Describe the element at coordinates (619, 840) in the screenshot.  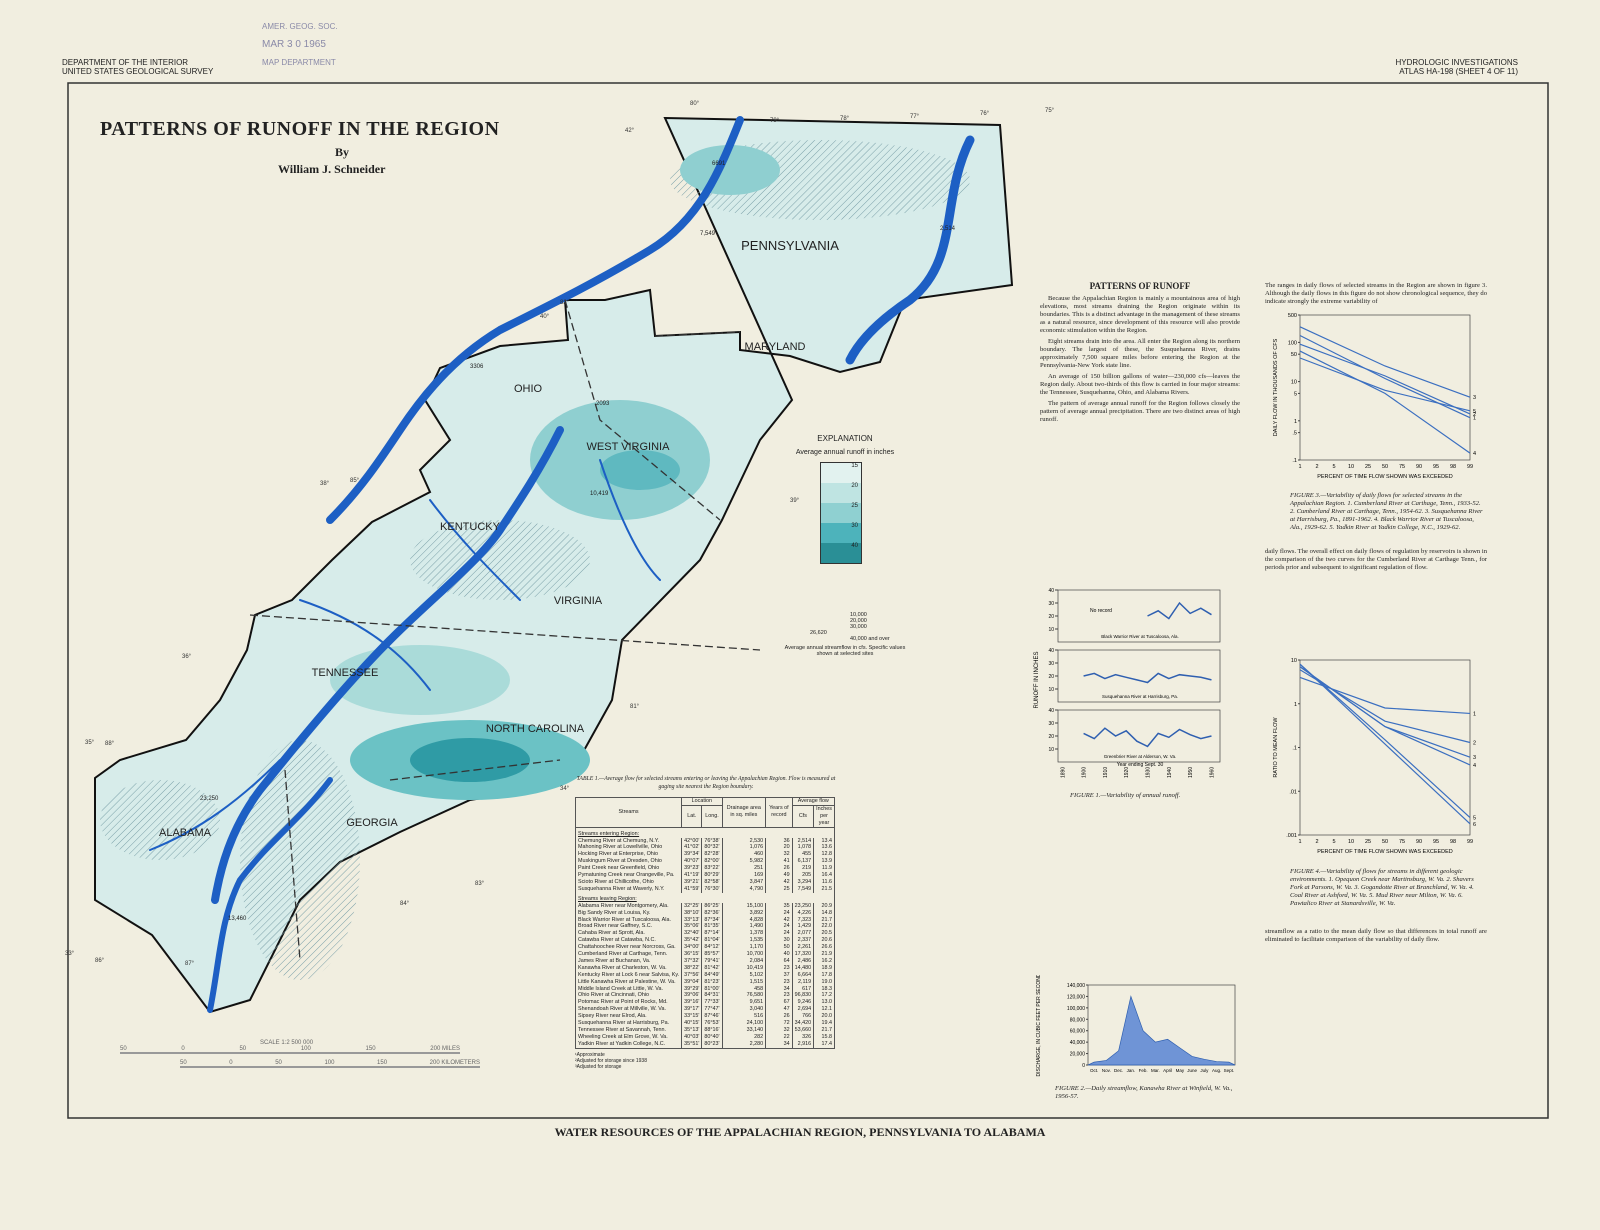
I see `cell: Chemung River at Chemung, N.Y.` at that location.